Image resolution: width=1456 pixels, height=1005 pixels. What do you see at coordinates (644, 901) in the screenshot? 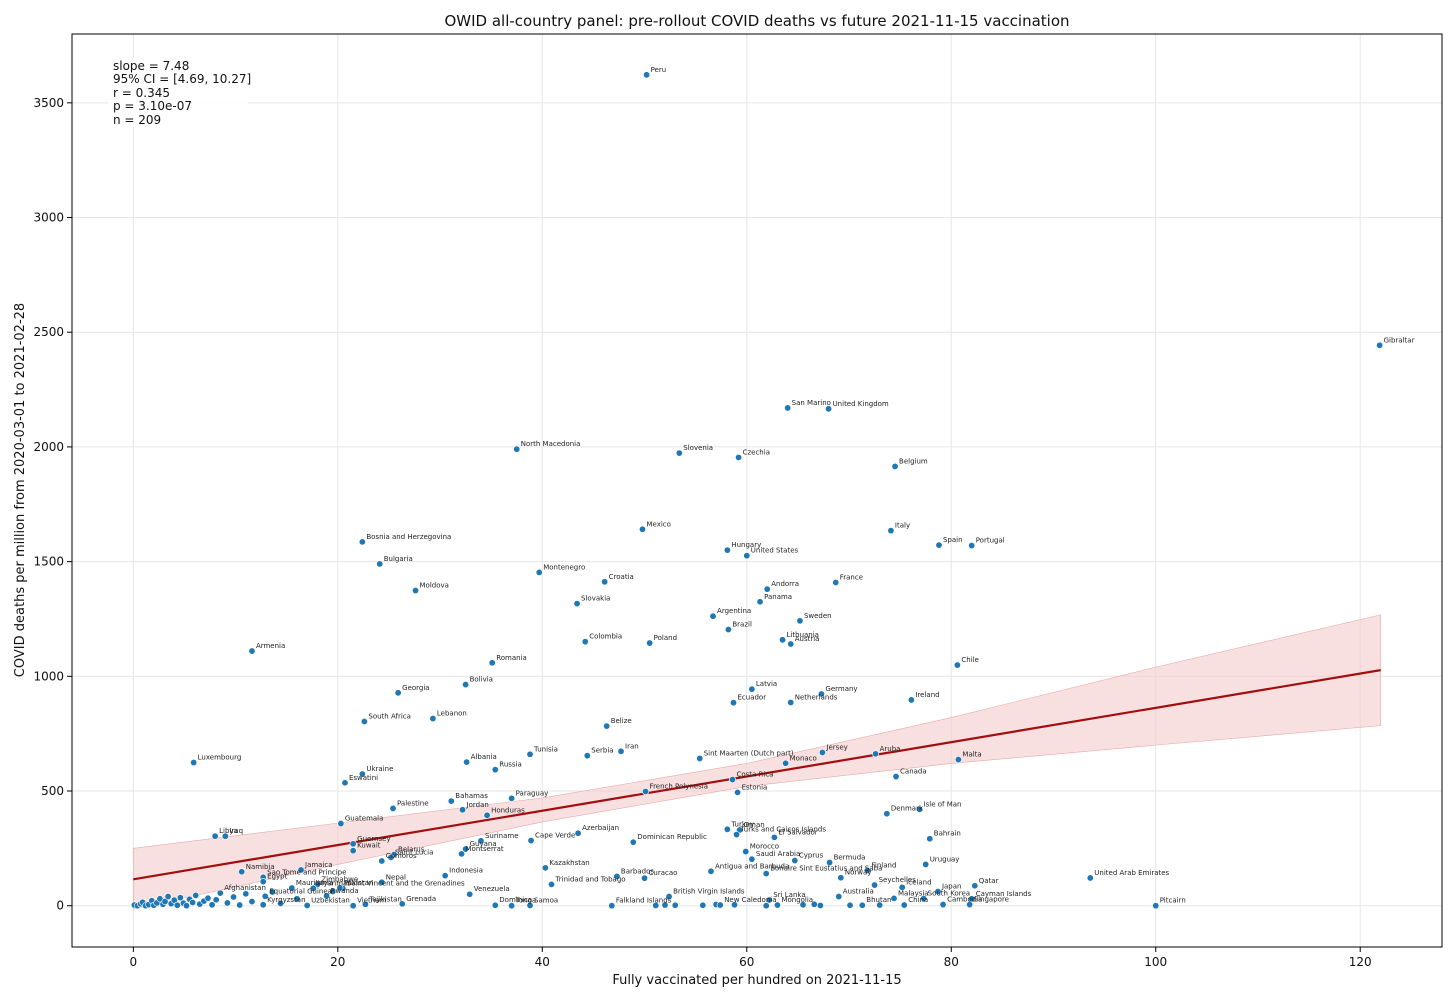
I see `data-point-label: Falkland Islands` at bounding box center [644, 901].